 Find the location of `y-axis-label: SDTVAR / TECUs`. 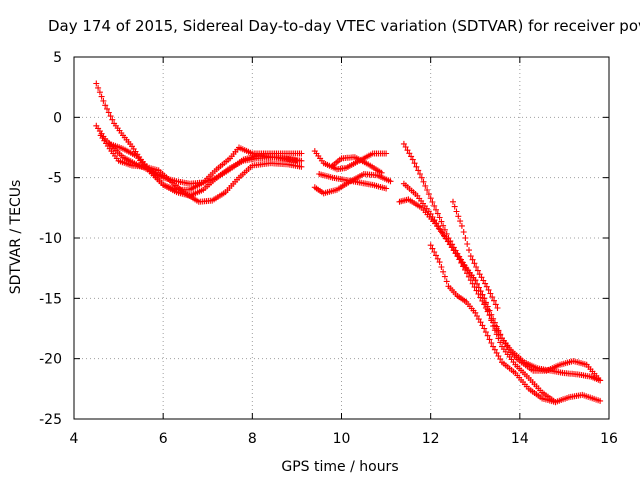

y-axis-label: SDTVAR / TECUs is located at coordinates (16, 237).